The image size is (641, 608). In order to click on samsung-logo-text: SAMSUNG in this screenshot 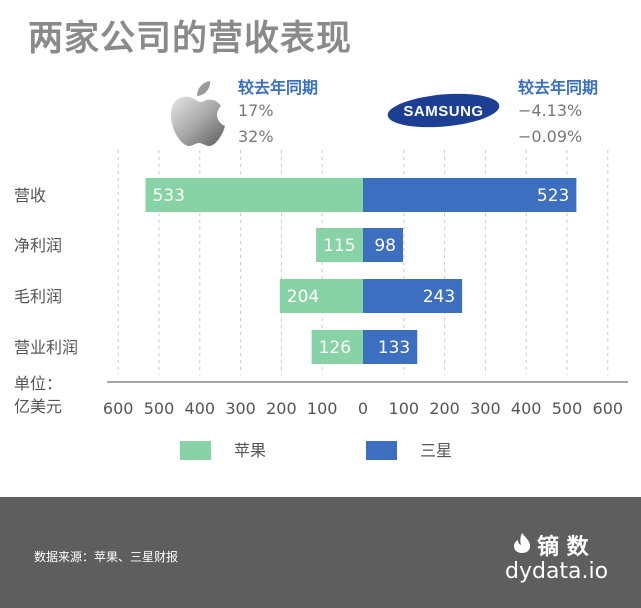, I will do `click(443, 111)`.